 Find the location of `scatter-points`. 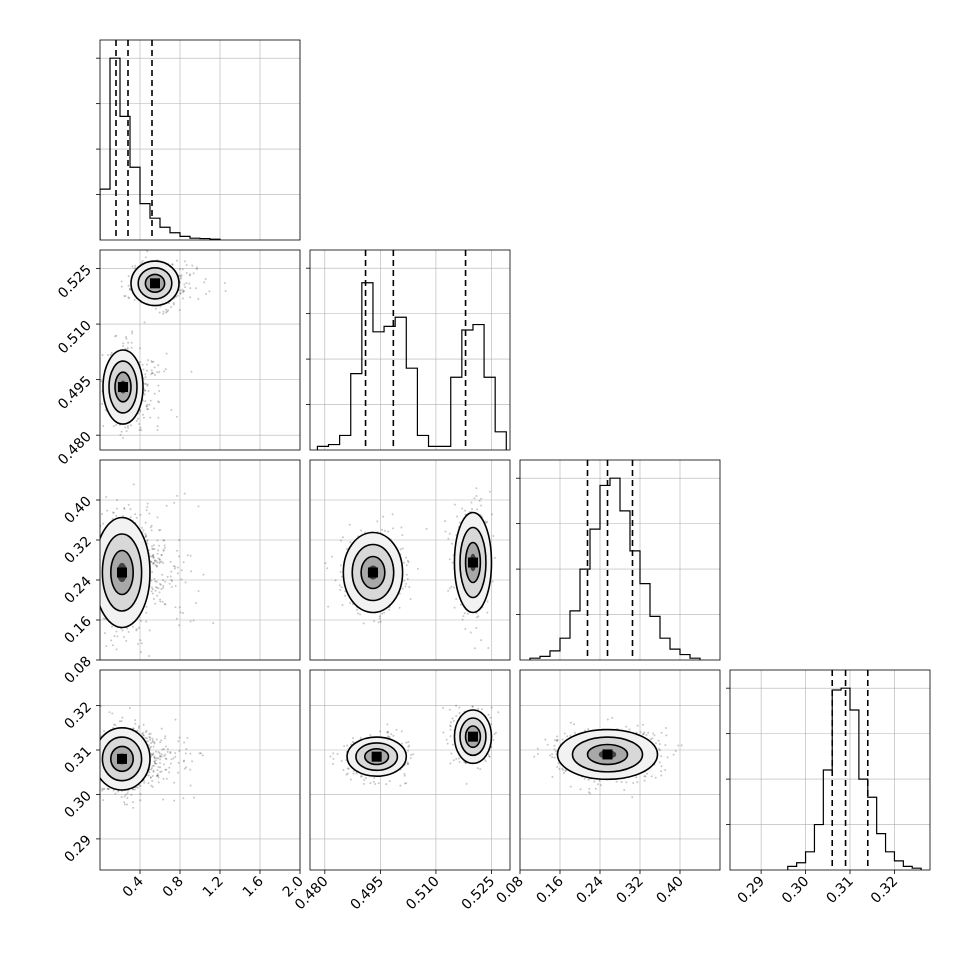

scatter-points is located at coordinates (414, 745).